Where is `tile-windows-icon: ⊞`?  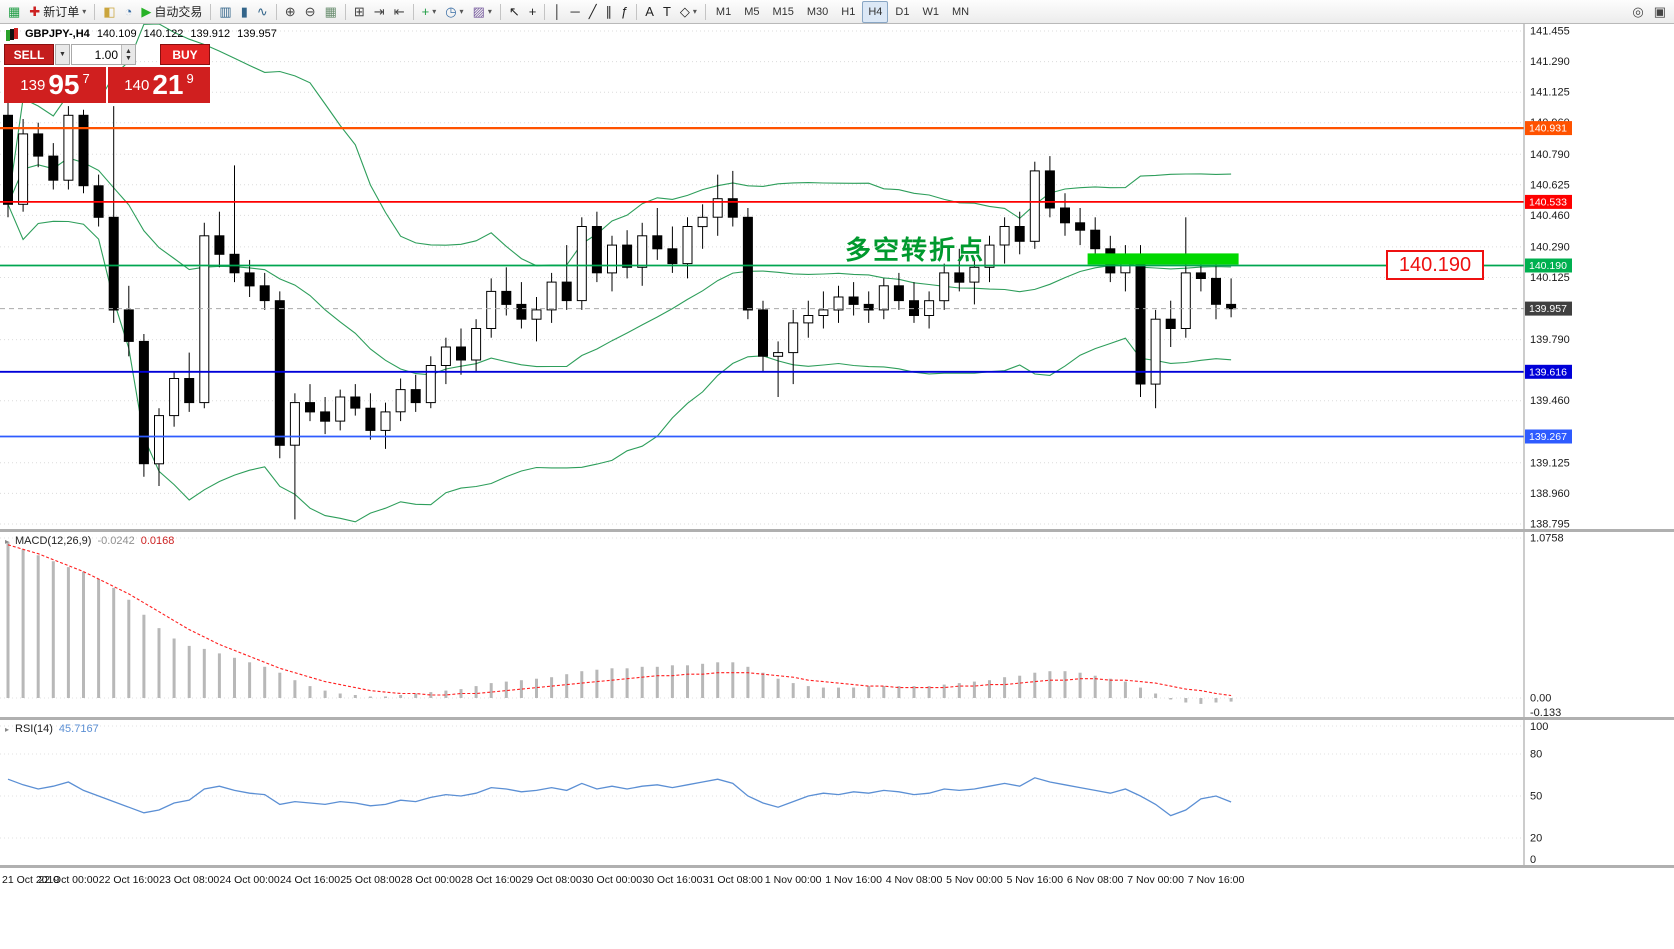 tile-windows-icon: ⊞ is located at coordinates (359, 11).